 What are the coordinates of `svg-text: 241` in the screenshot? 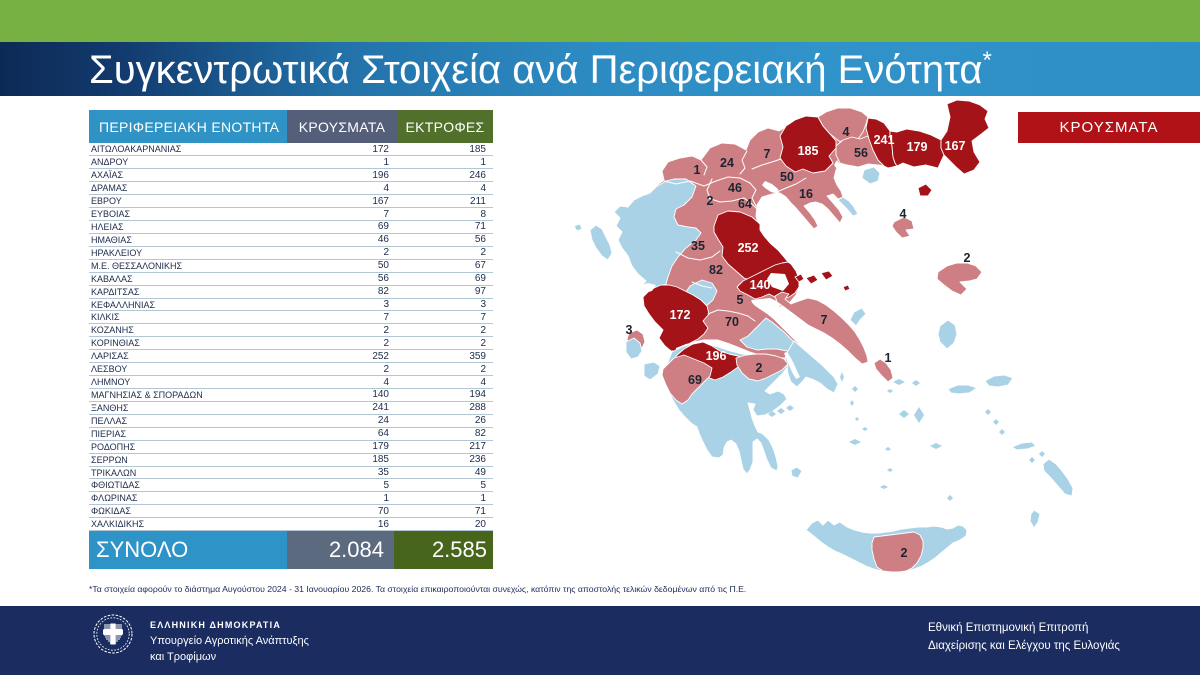 It's located at (884, 140).